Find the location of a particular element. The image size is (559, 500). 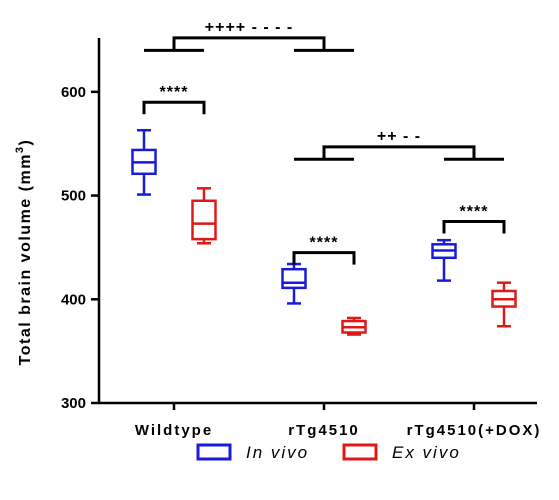

y-axis-label-main: Total brain volume (mm is located at coordinates (25, 259).